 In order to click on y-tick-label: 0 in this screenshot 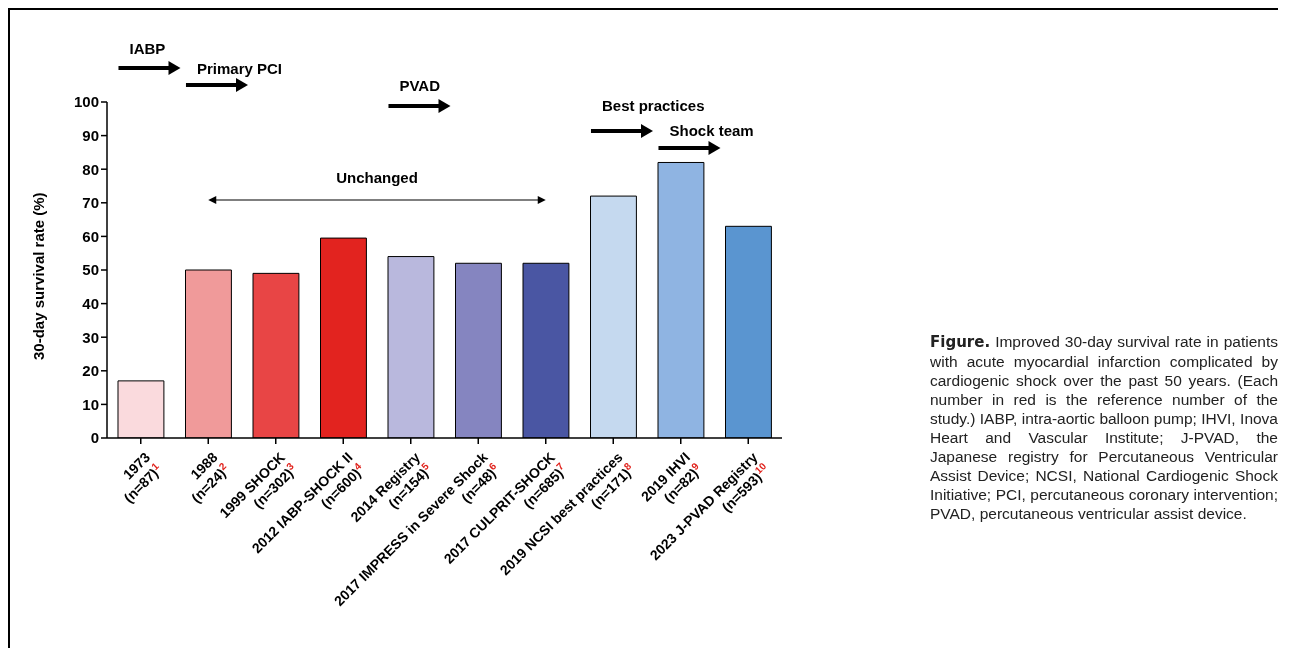, I will do `click(94, 438)`.